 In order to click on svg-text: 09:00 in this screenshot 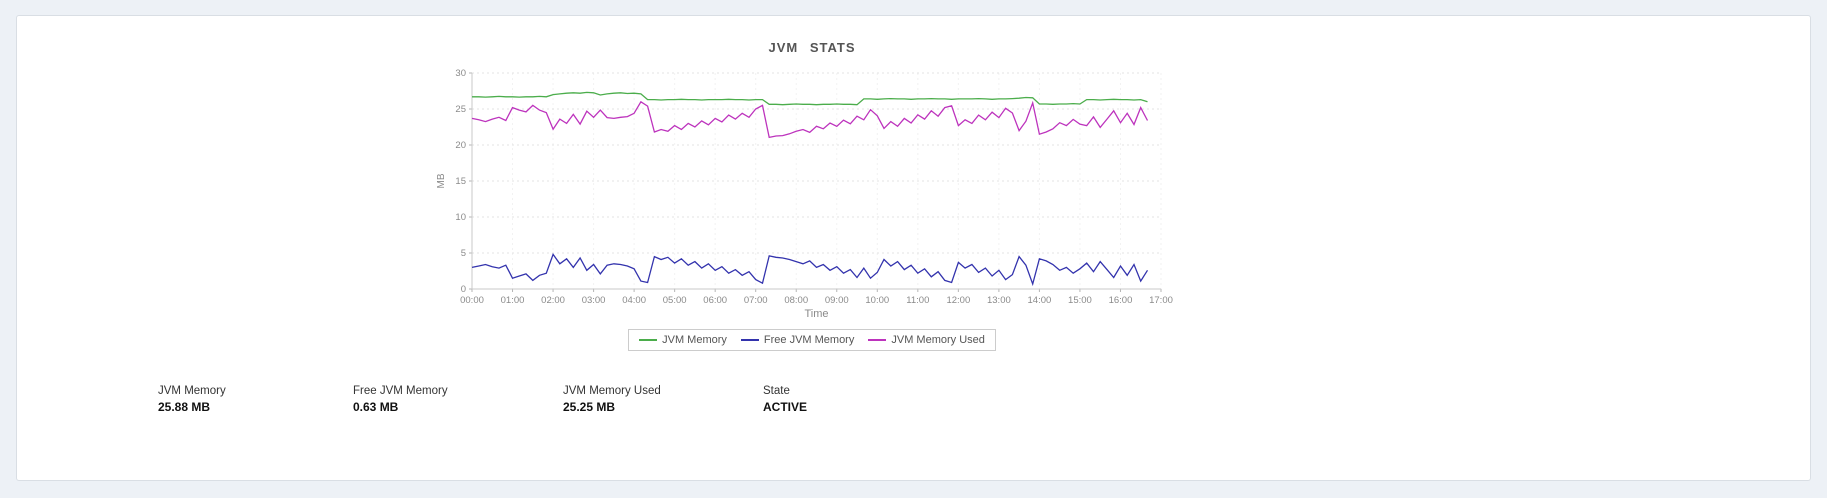, I will do `click(837, 300)`.